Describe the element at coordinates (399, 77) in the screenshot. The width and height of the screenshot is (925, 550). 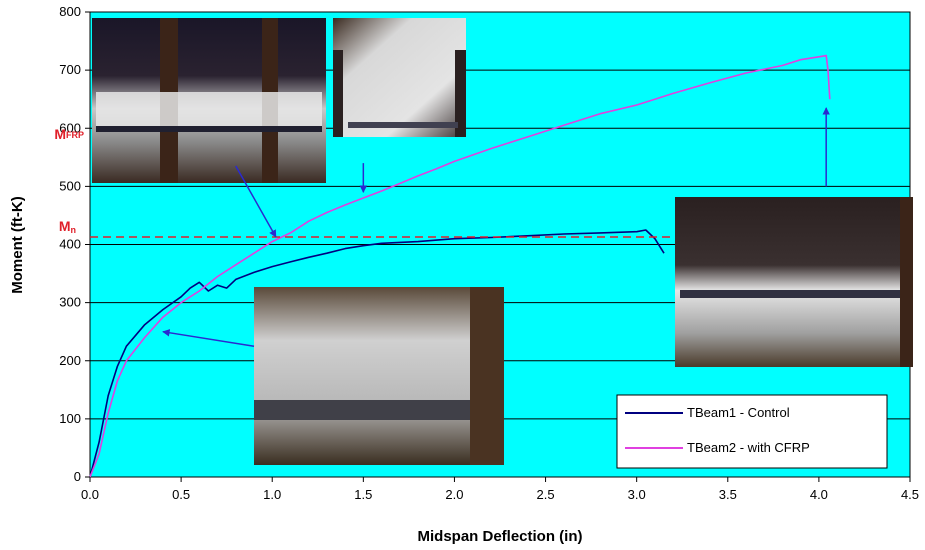
I see `photo-beam-crack-detail` at that location.